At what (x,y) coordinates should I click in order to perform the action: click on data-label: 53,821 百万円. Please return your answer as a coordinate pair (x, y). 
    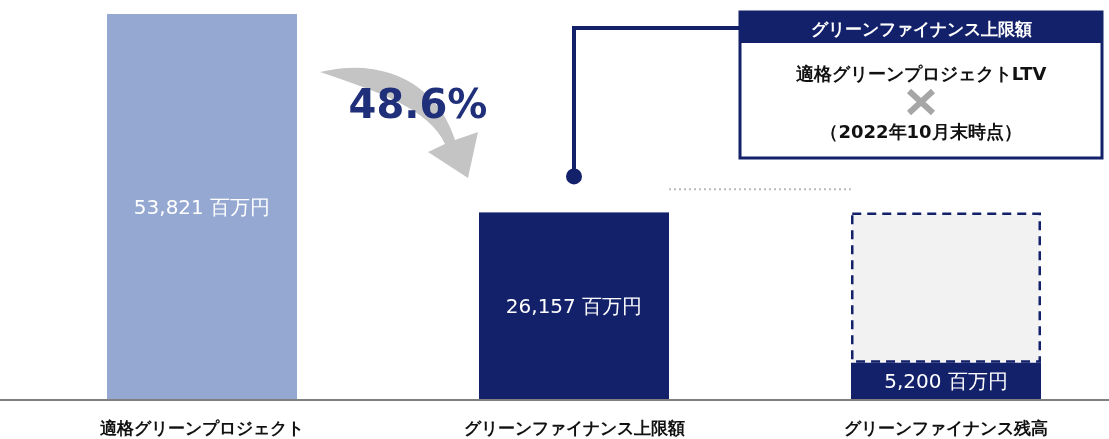
    Looking at the image, I should click on (202, 207).